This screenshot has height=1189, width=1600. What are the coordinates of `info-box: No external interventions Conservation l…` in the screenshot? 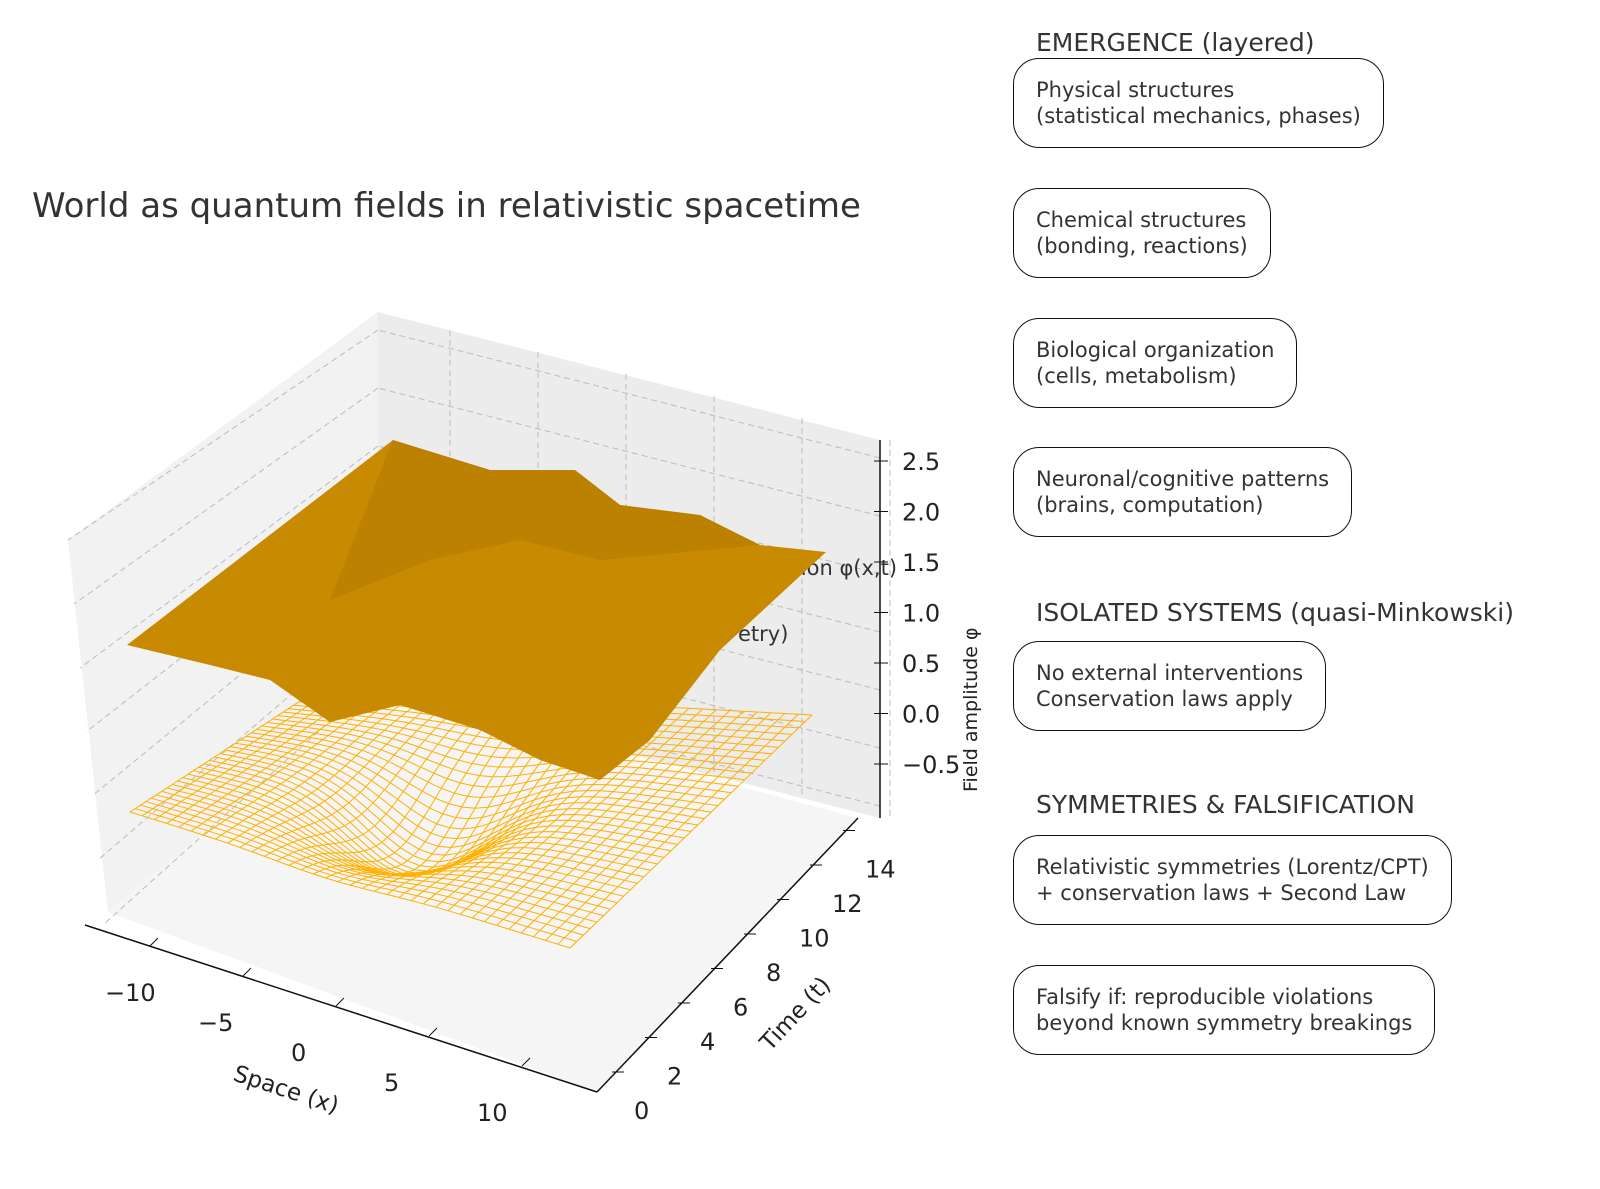 It's located at (1170, 686).